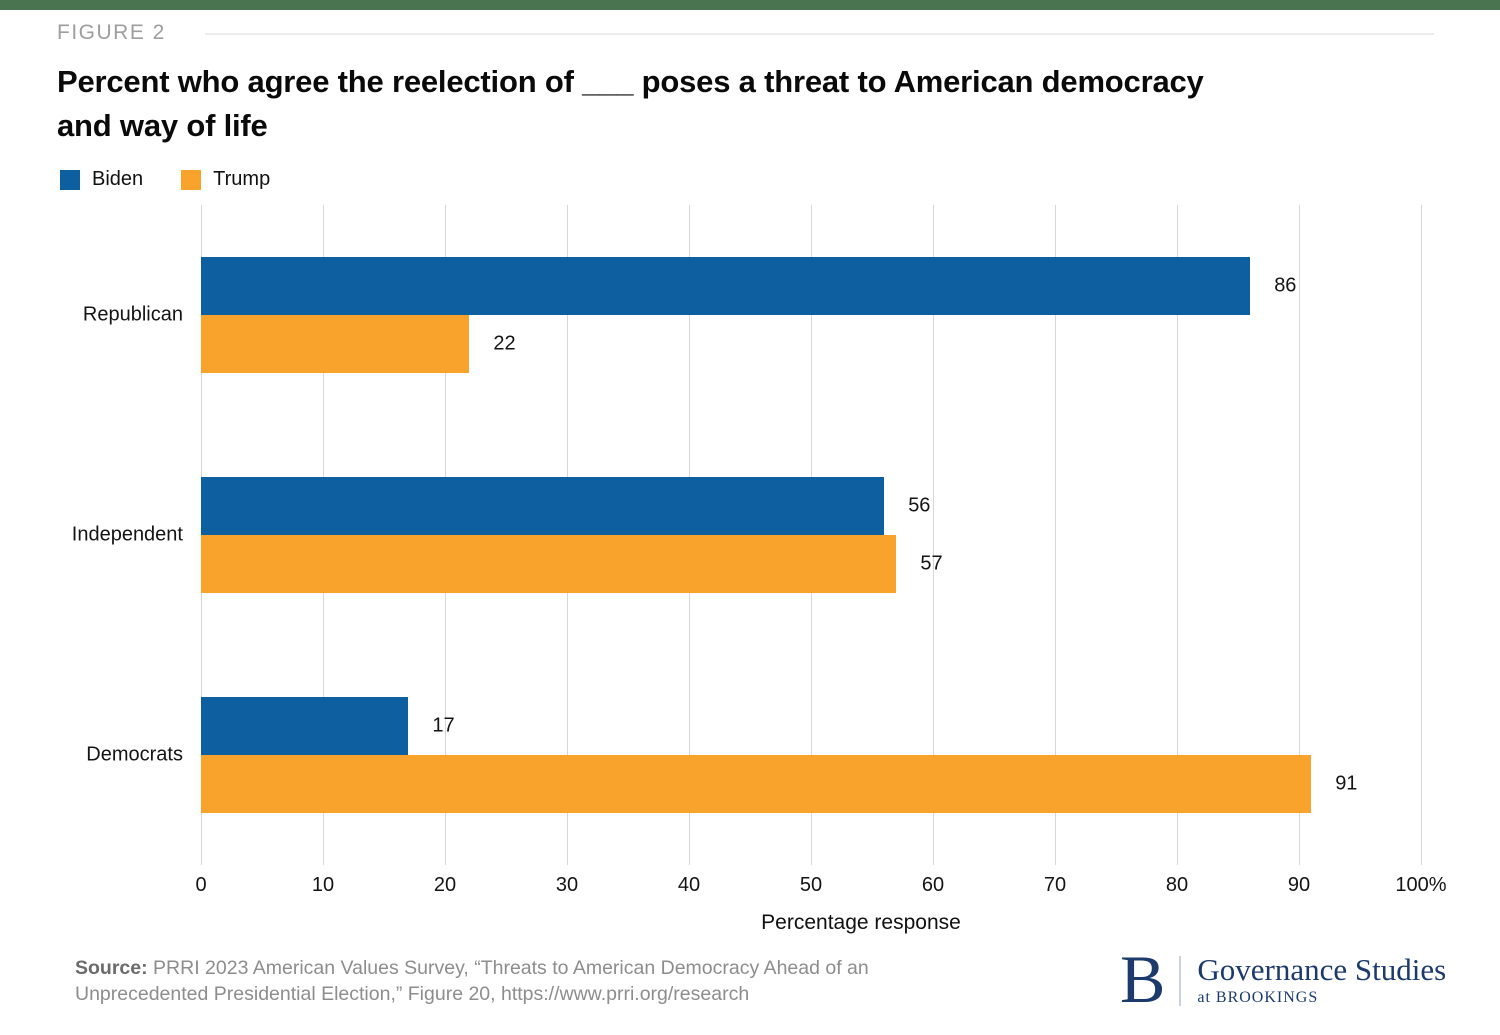 This screenshot has width=1500, height=1035. Describe the element at coordinates (1346, 783) in the screenshot. I see `value-label-trump-democrats: 91` at that location.